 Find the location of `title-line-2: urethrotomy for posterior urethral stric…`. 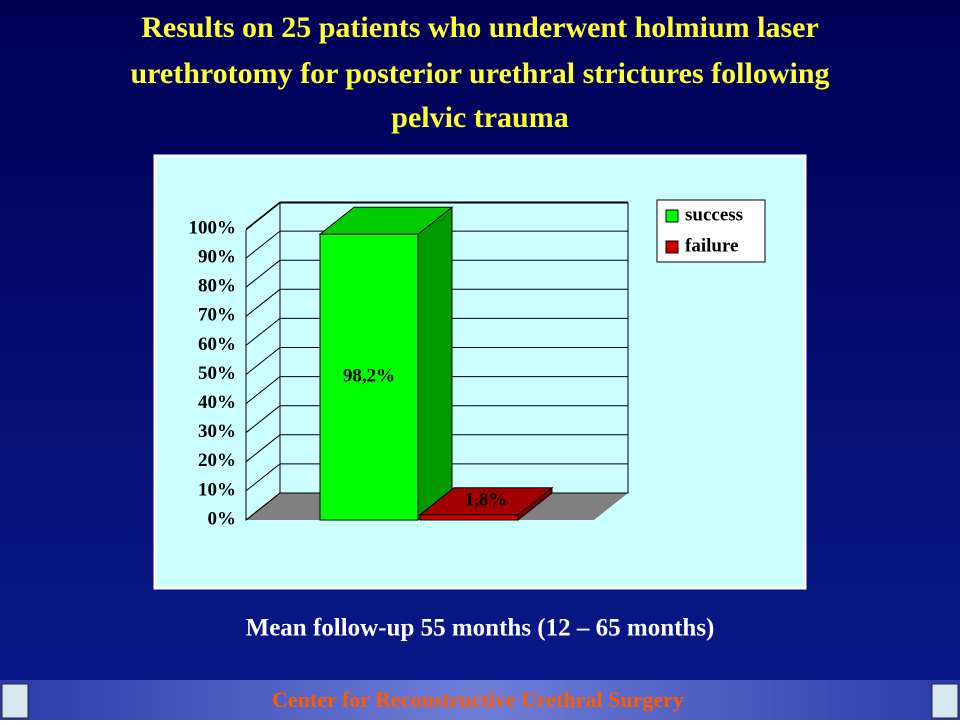

title-line-2: urethrotomy for posterior urethral stric… is located at coordinates (479, 73).